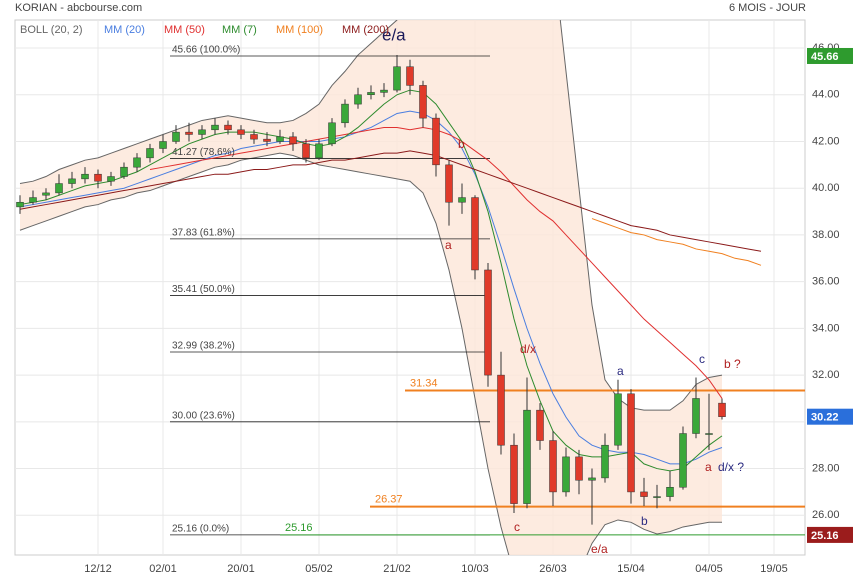  I want to click on fibonacci-label: 45.66 (100.0%), so click(206, 50).